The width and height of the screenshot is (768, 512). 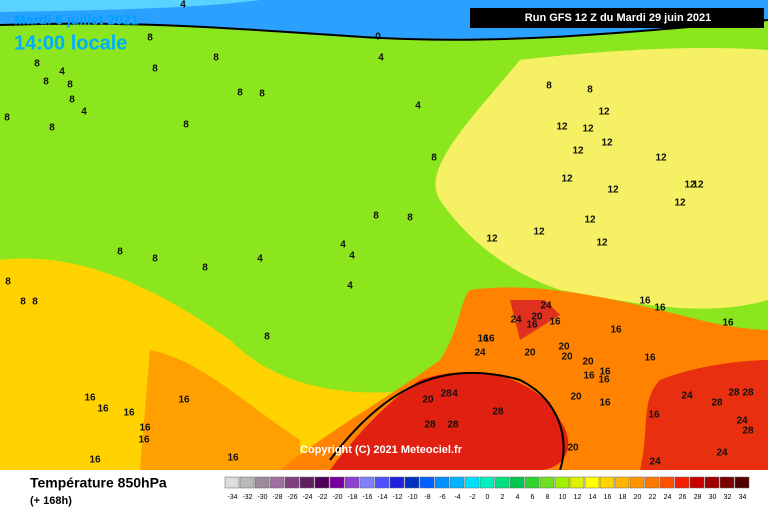 I want to click on legend-label: 30, so click(x=713, y=497).